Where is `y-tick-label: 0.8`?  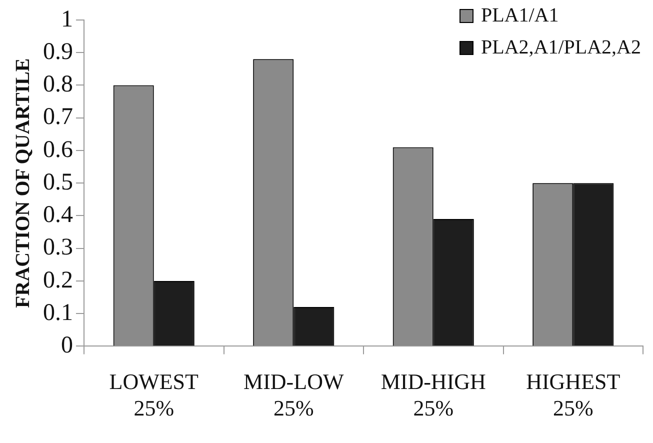 y-tick-label: 0.8 is located at coordinates (58, 85).